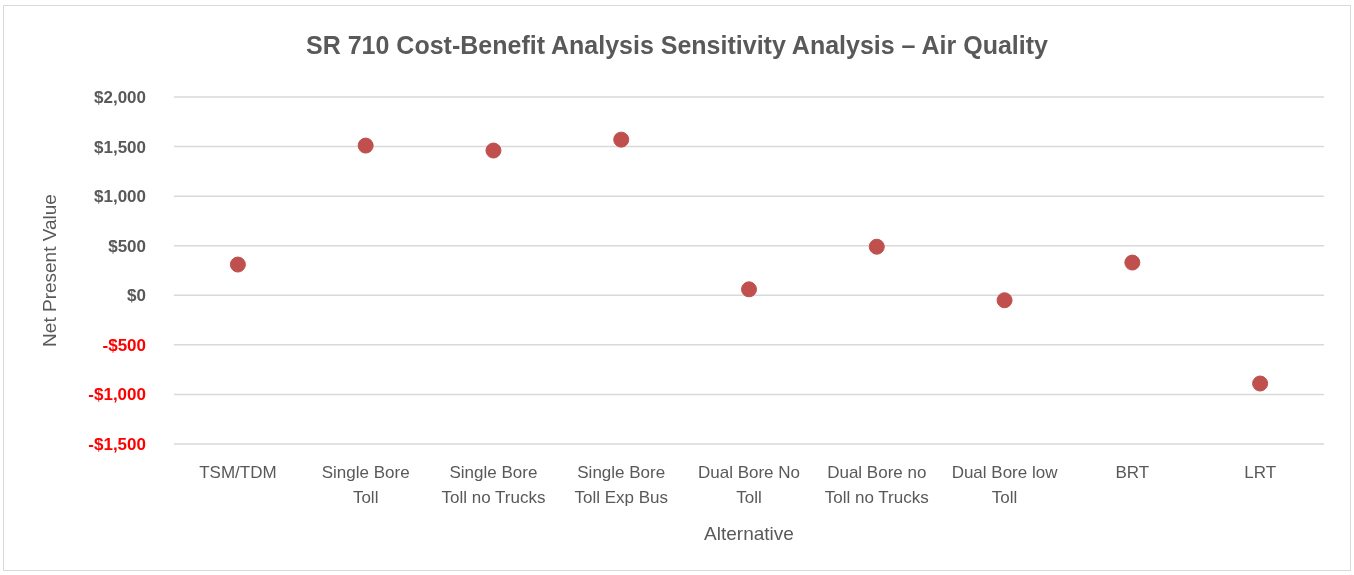  Describe the element at coordinates (136, 296) in the screenshot. I see `y-tick-label: $0` at that location.